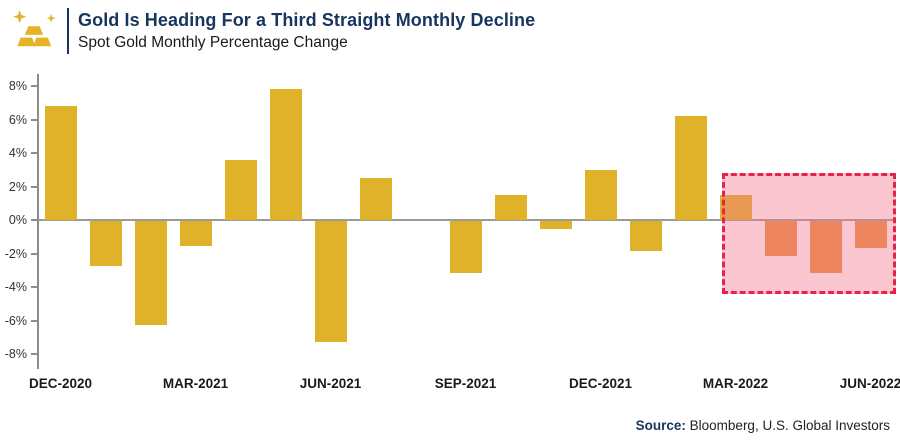 Image resolution: width=900 pixels, height=440 pixels. What do you see at coordinates (600, 383) in the screenshot?
I see `x-axis-label: DEC-2021` at bounding box center [600, 383].